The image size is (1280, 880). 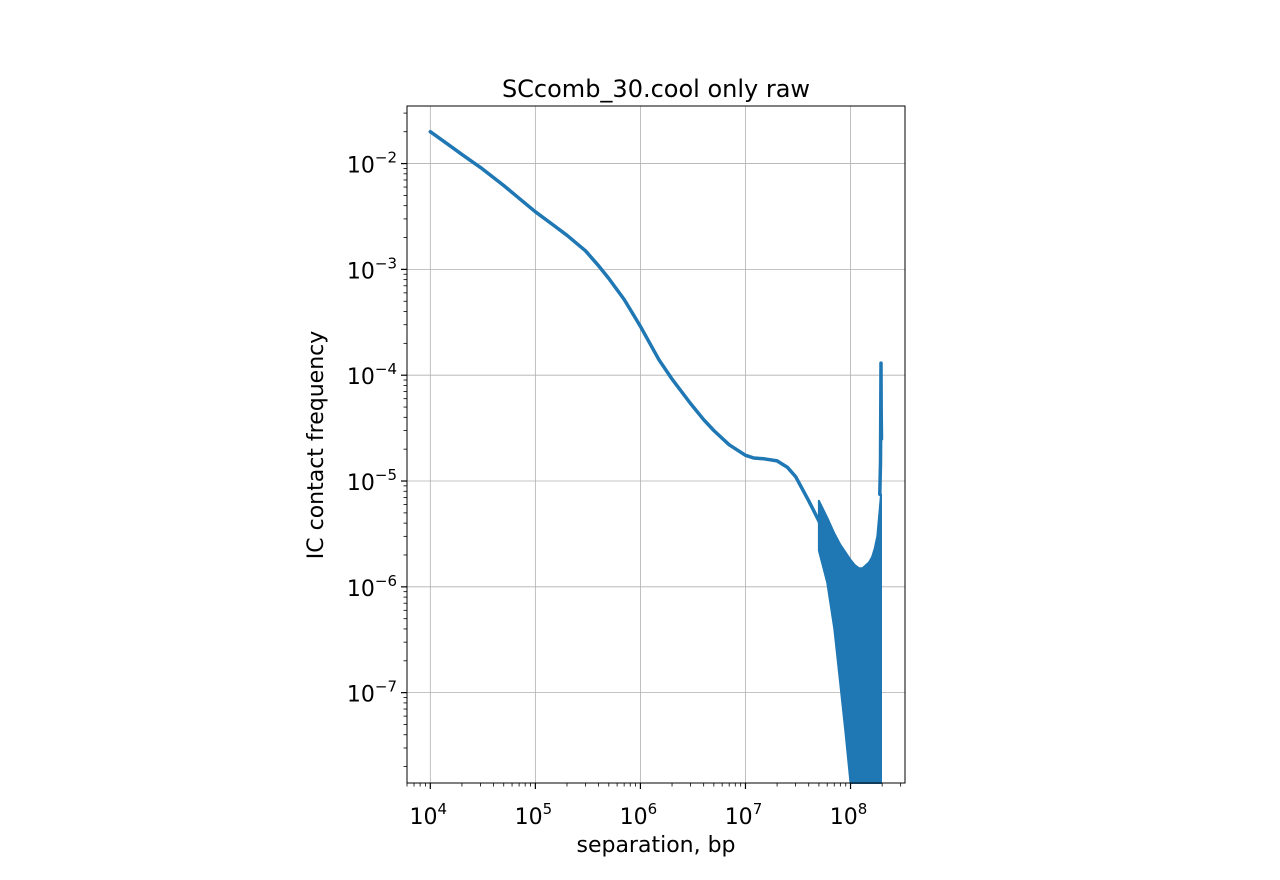 What do you see at coordinates (372, 587) in the screenshot?
I see `y-tick-label: 10⁻⁶` at bounding box center [372, 587].